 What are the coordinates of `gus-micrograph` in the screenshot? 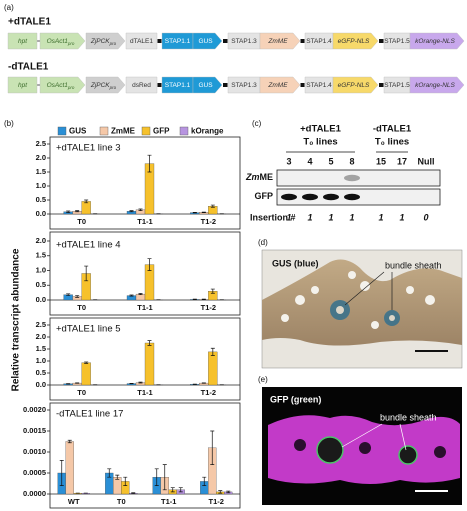 It's located at (362, 309).